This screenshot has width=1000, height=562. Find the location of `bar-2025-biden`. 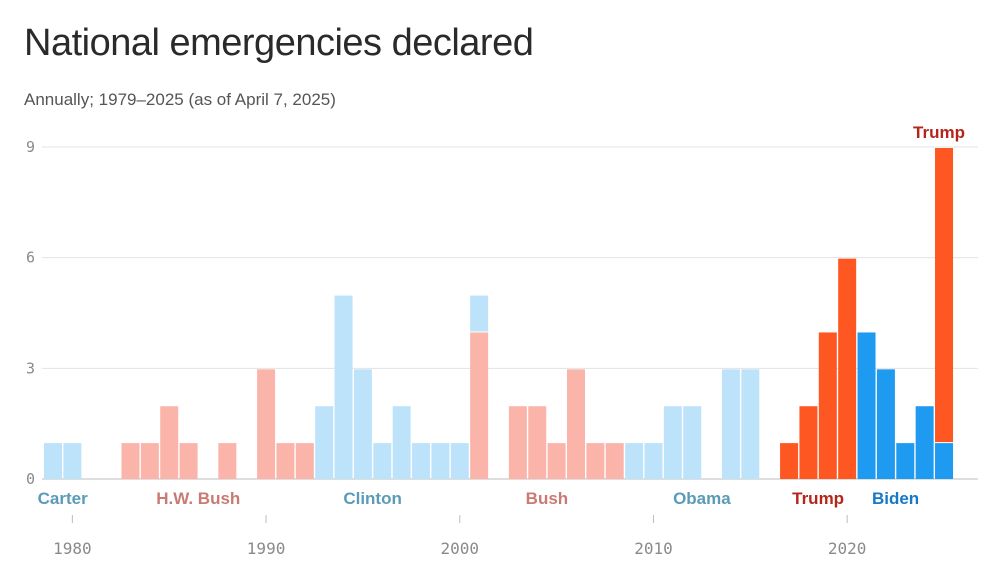

bar-2025-biden is located at coordinates (944, 461).